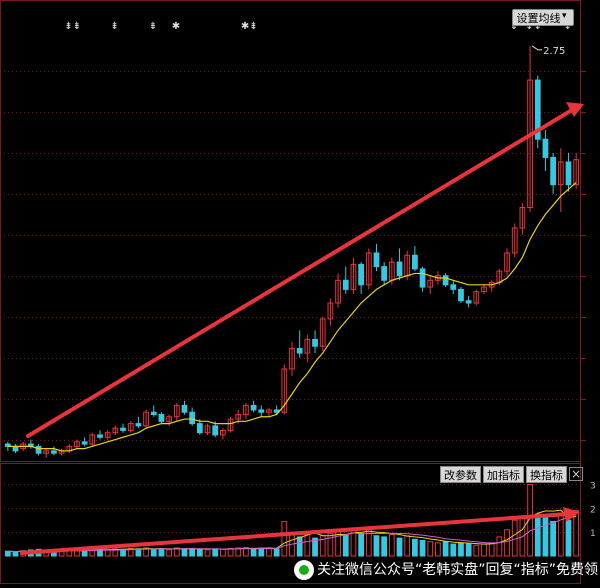 This screenshot has height=588, width=600. Describe the element at coordinates (554, 51) in the screenshot. I see `high-price-label: 2.75` at that location.